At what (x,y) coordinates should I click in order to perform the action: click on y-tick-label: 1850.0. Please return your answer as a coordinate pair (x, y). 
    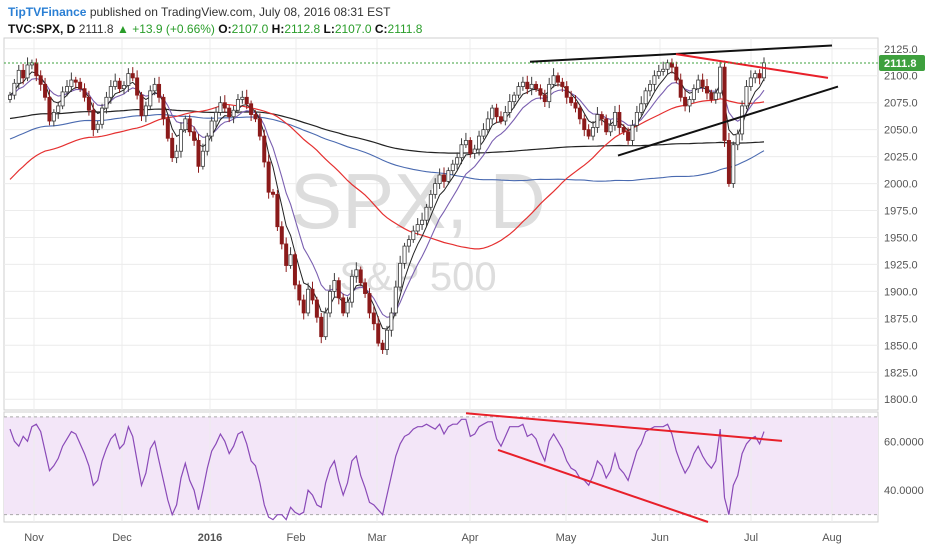
    Looking at the image, I should click on (901, 346).